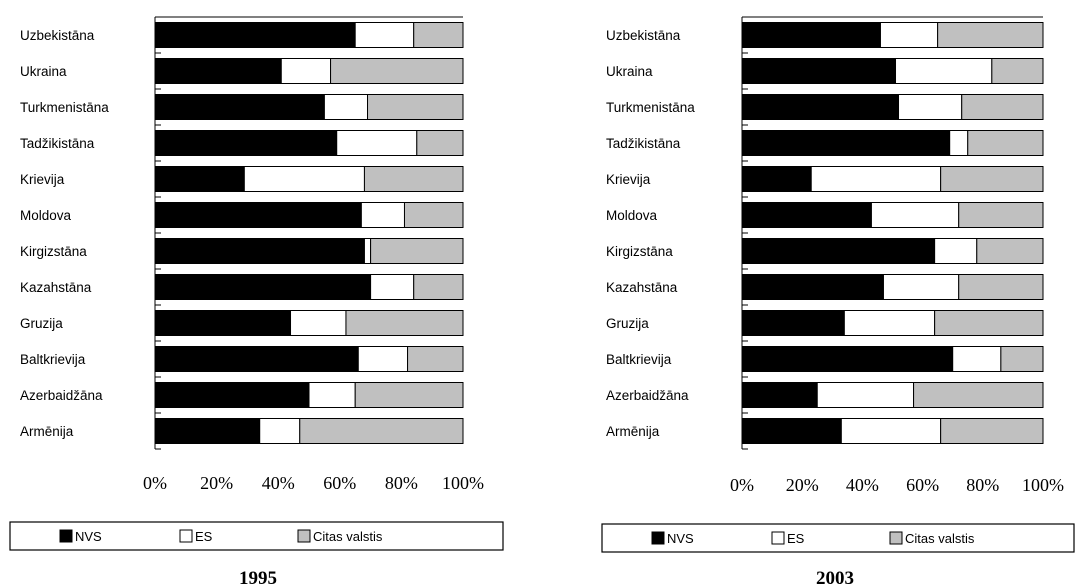 This screenshot has height=587, width=1078. What do you see at coordinates (632, 215) in the screenshot?
I see `category-label: Moldova` at bounding box center [632, 215].